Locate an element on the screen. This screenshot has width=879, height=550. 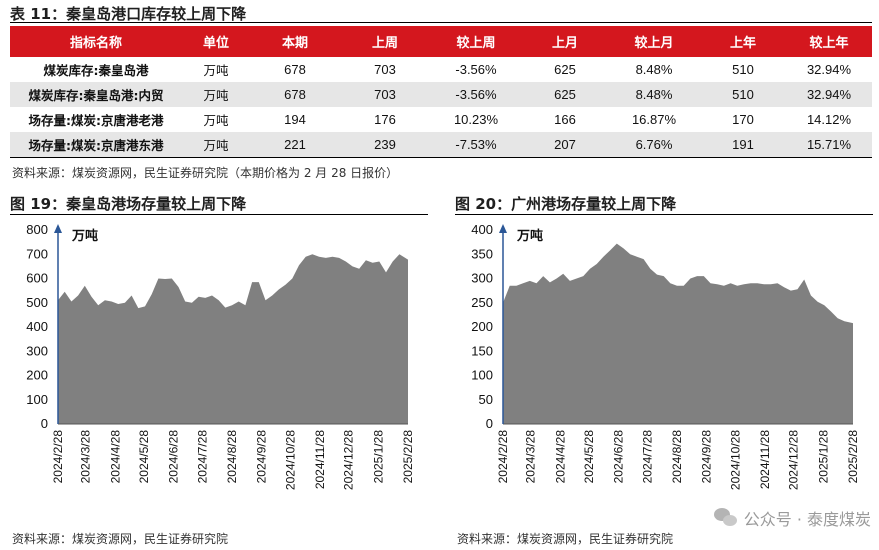
value-cell: 194 is located at coordinates (295, 119).